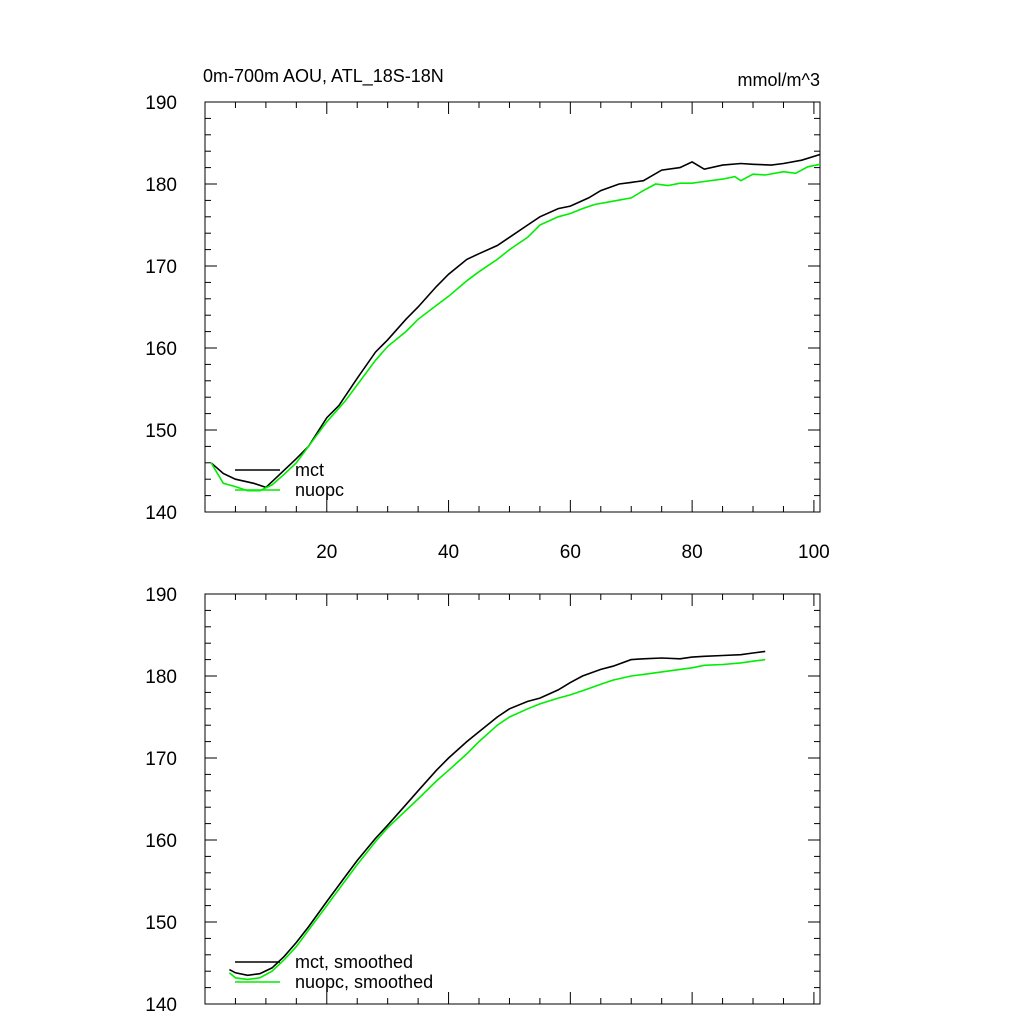 This screenshot has height=1024, width=1024. Describe the element at coordinates (570, 552) in the screenshot. I see `x-tick-label: 60` at that location.